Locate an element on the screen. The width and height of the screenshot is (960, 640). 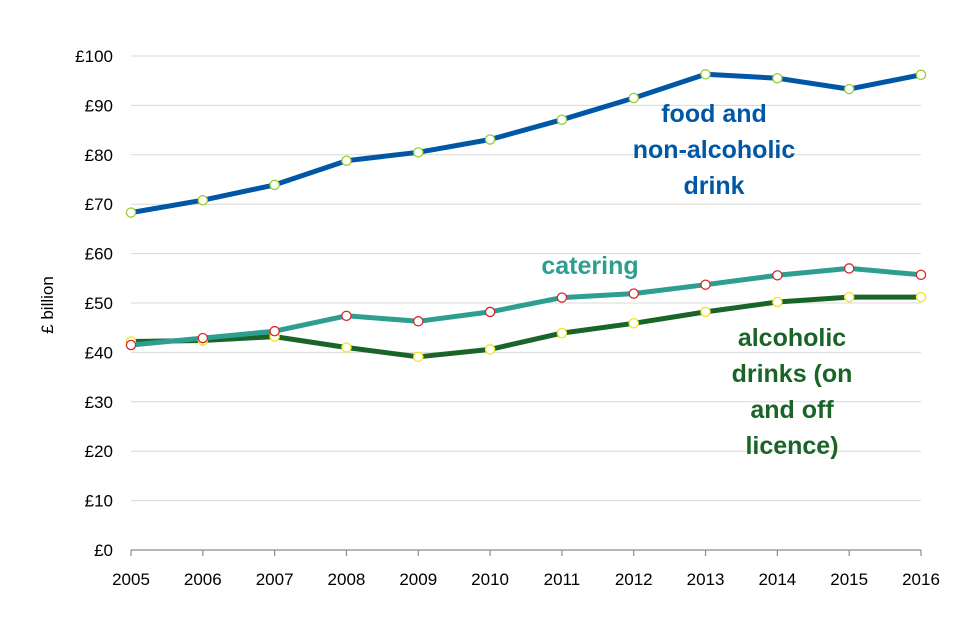
series-label-line: drinks (on is located at coordinates (792, 374).